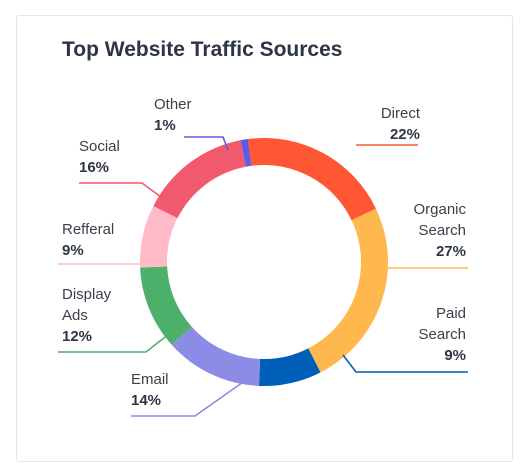 This screenshot has width=529, height=468. I want to click on slice-label-direct: Direct, so click(401, 113).